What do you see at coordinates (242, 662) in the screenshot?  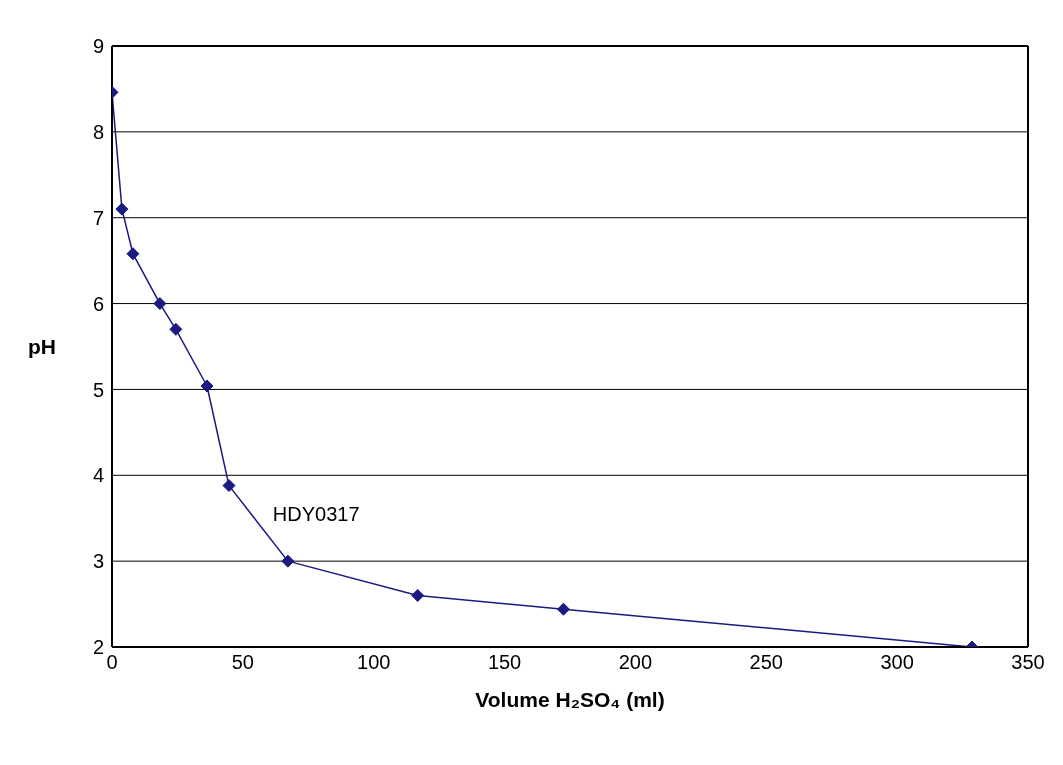 I see `x-tick-label: 50` at bounding box center [242, 662].